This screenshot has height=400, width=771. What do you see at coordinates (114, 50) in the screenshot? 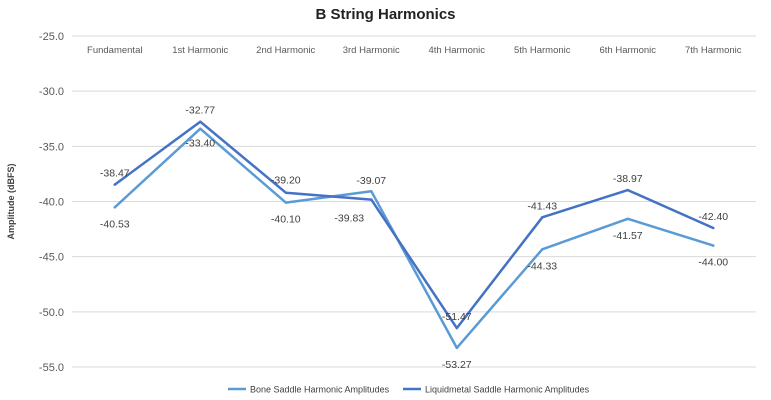
I see `x-category-label: Fundamental` at bounding box center [114, 50].